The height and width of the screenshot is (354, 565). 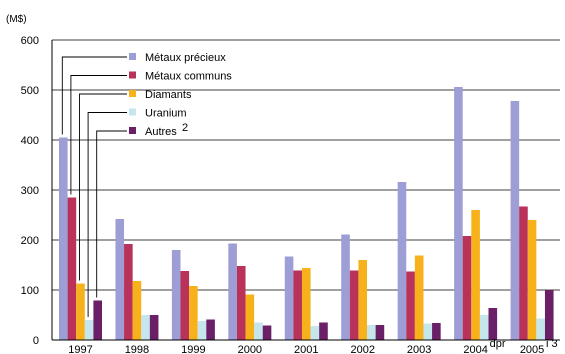 What do you see at coordinates (30, 41) in the screenshot?
I see `y-tick-label: 600` at bounding box center [30, 41].